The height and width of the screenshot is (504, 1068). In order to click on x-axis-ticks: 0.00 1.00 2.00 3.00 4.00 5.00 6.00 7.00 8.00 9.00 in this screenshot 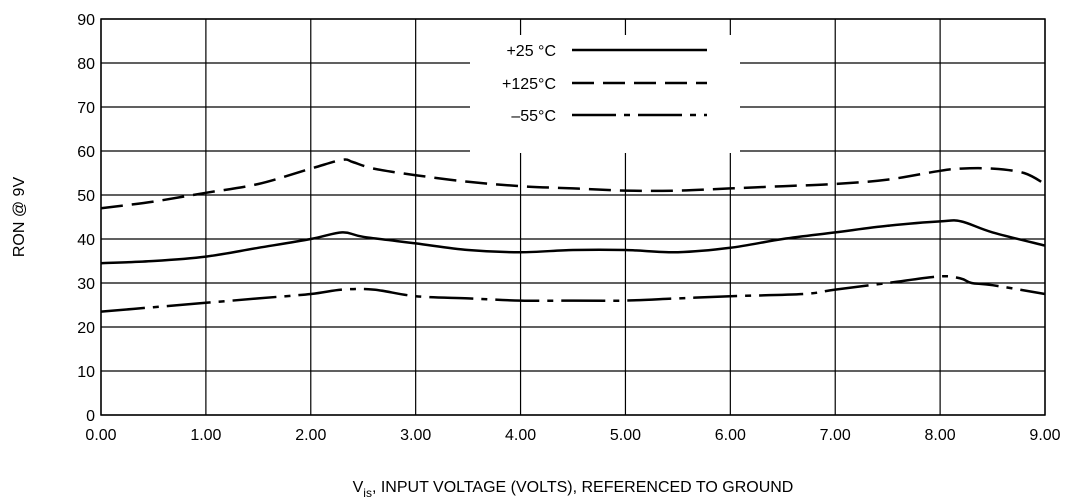, I will do `click(572, 435)`.